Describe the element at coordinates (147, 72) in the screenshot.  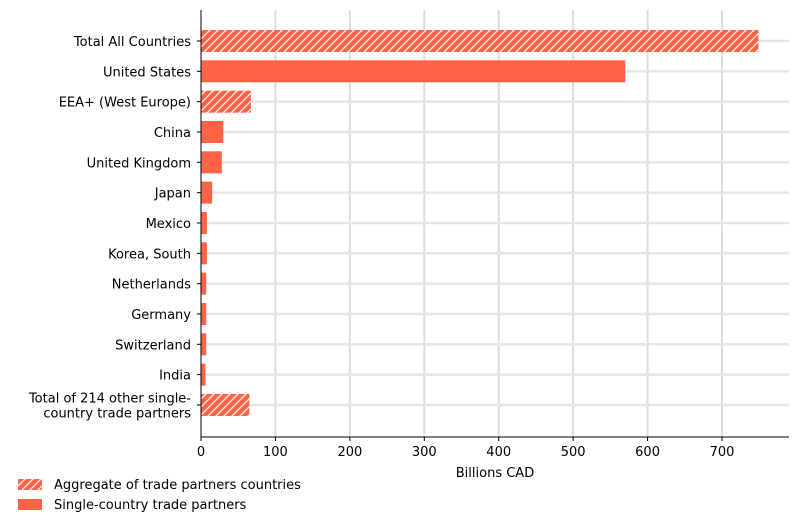
I see `y-tick-label: United States` at that location.